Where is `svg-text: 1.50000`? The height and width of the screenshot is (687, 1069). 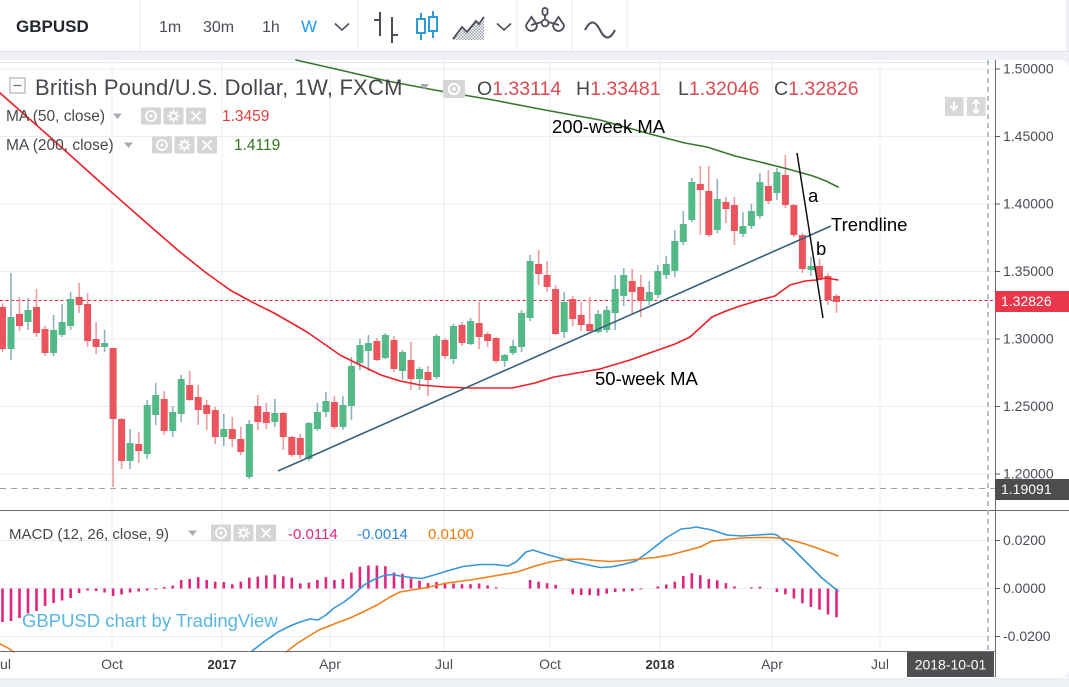 svg-text: 1.50000 is located at coordinates (1028, 69).